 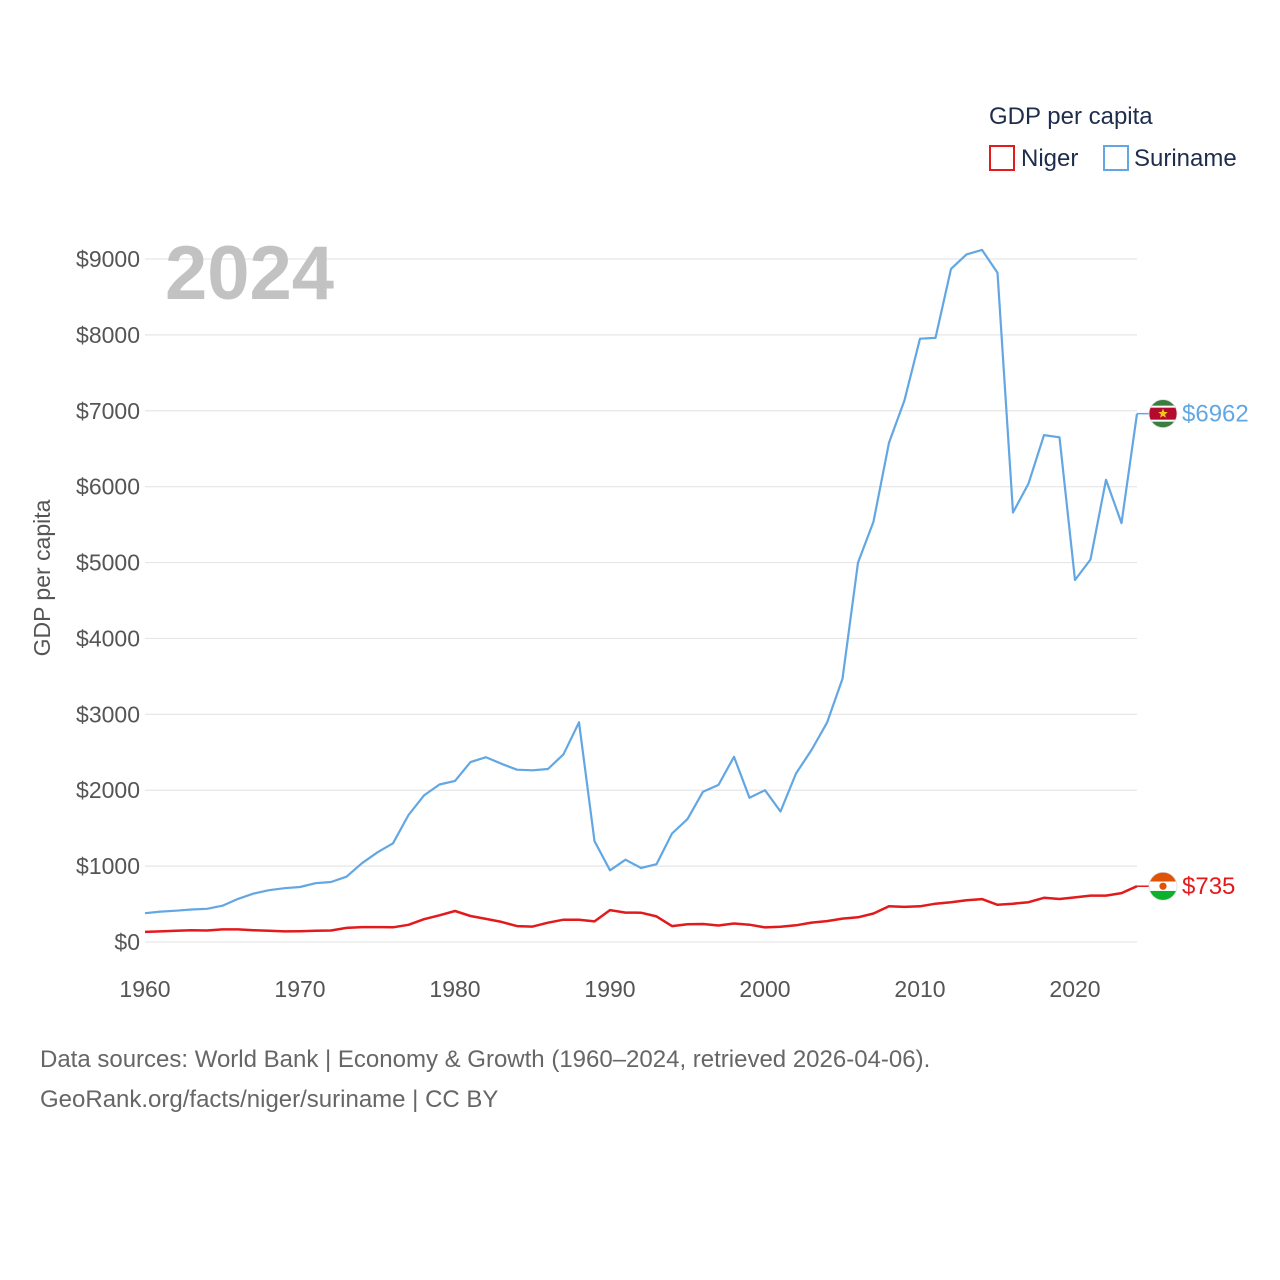 I want to click on legend-item-suriname: Suriname, so click(x=1170, y=158).